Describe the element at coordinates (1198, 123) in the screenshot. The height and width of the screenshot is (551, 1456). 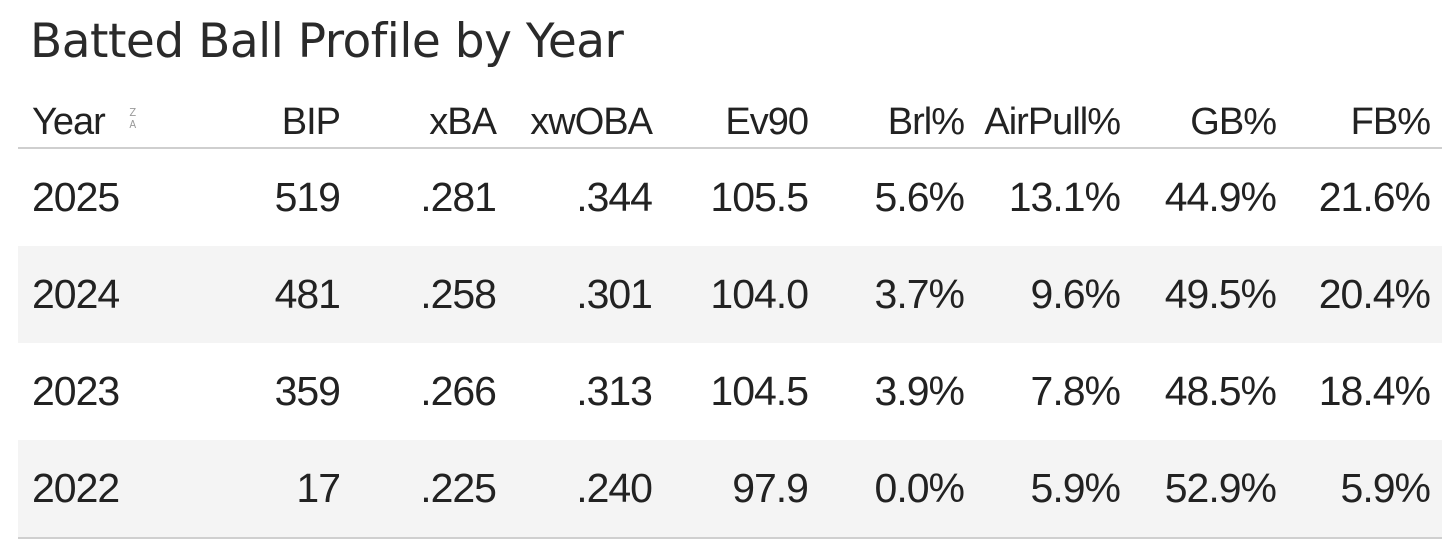
I see `column-header-gb-pct: GB%` at that location.